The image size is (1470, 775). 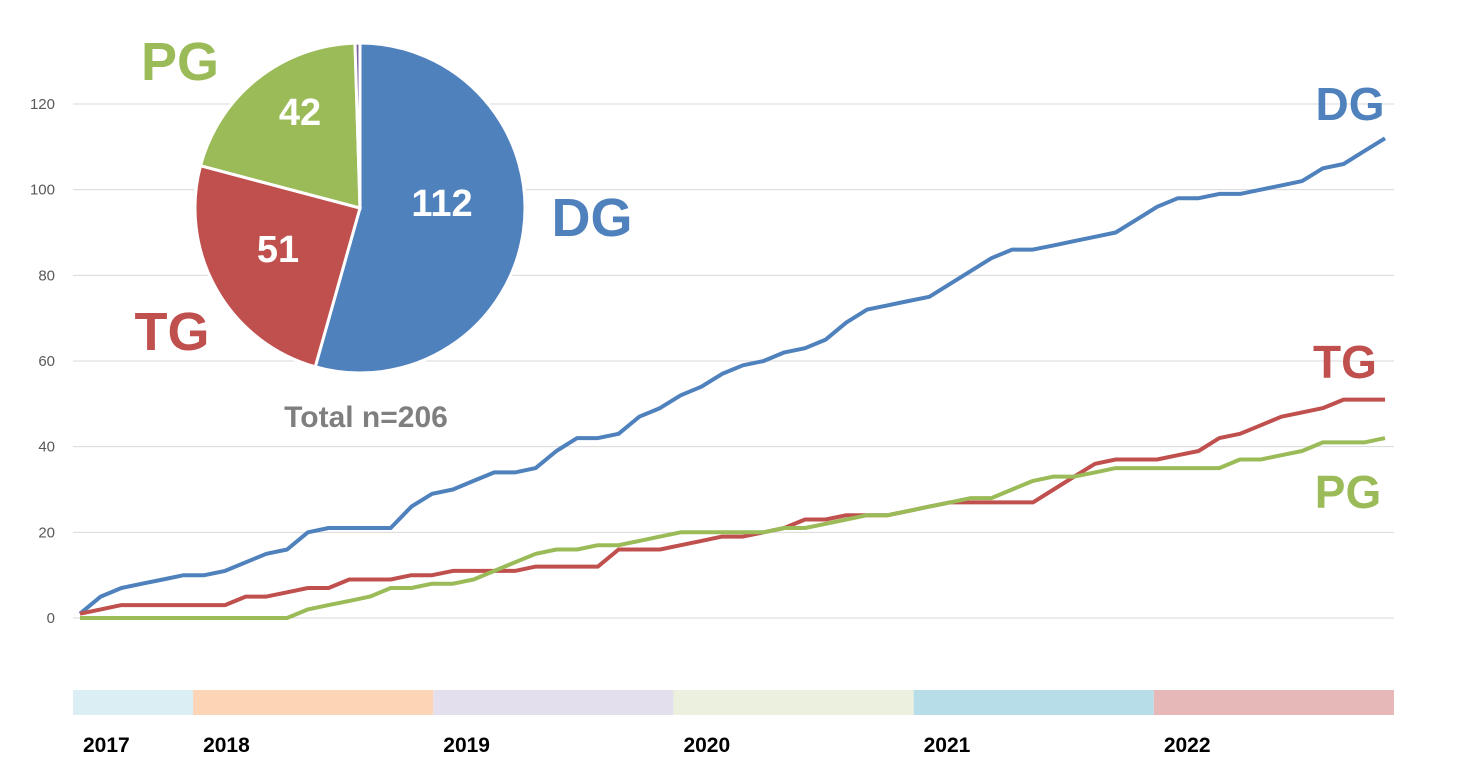 I want to click on pie-slice-dg, so click(x=420, y=208).